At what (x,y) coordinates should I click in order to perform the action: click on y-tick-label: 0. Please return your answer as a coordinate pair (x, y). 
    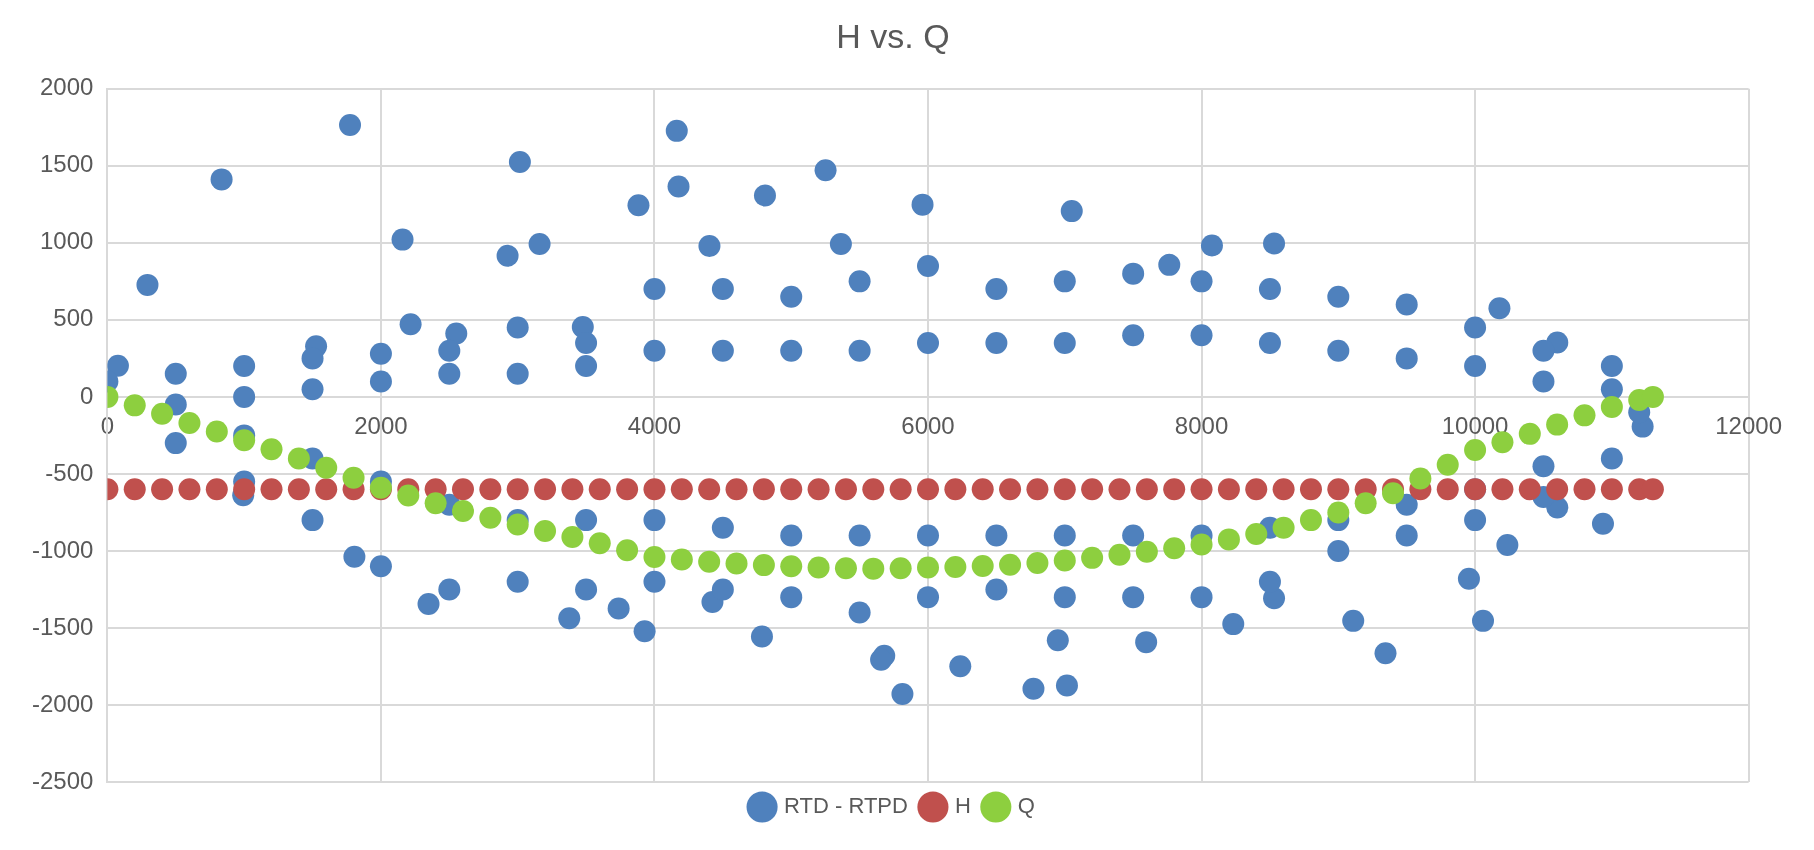
    Looking at the image, I should click on (87, 395).